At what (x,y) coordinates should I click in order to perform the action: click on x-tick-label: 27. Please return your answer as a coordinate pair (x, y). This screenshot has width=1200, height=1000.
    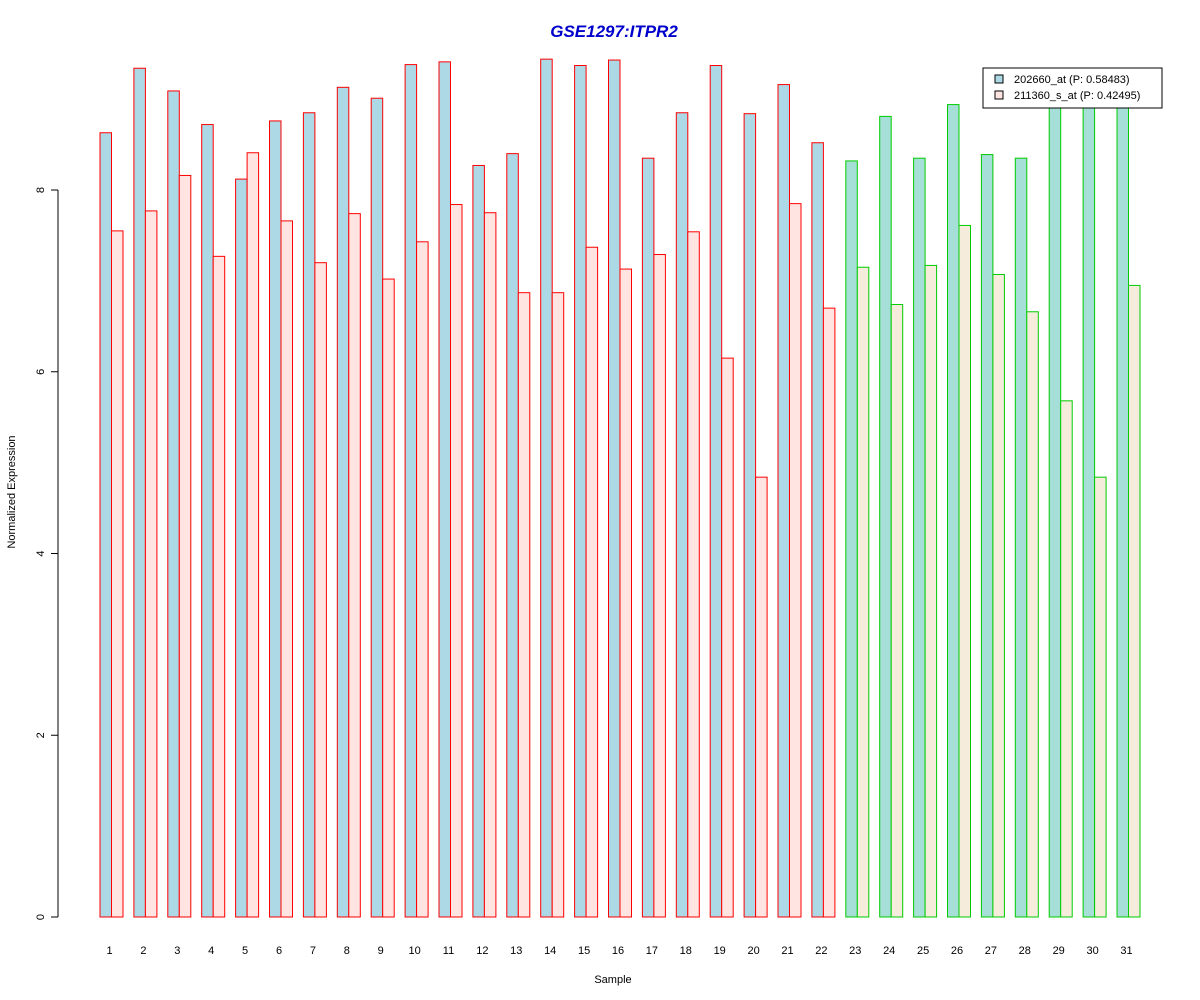
    Looking at the image, I should click on (991, 951).